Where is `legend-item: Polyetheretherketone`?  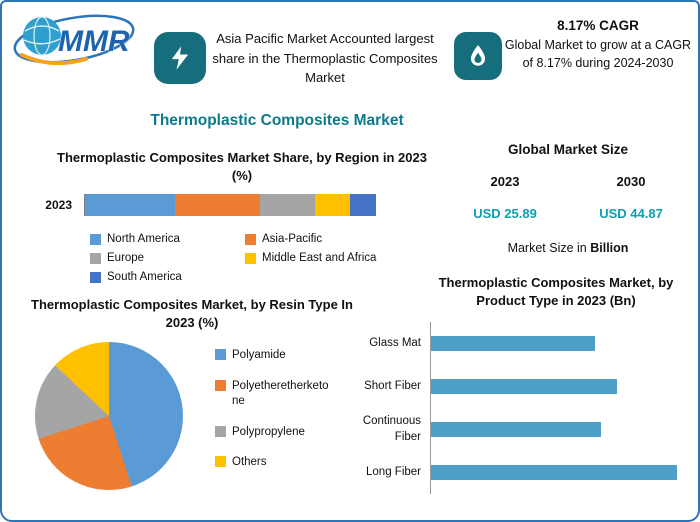
legend-item: Polyetheretherketone is located at coordinates (274, 394).